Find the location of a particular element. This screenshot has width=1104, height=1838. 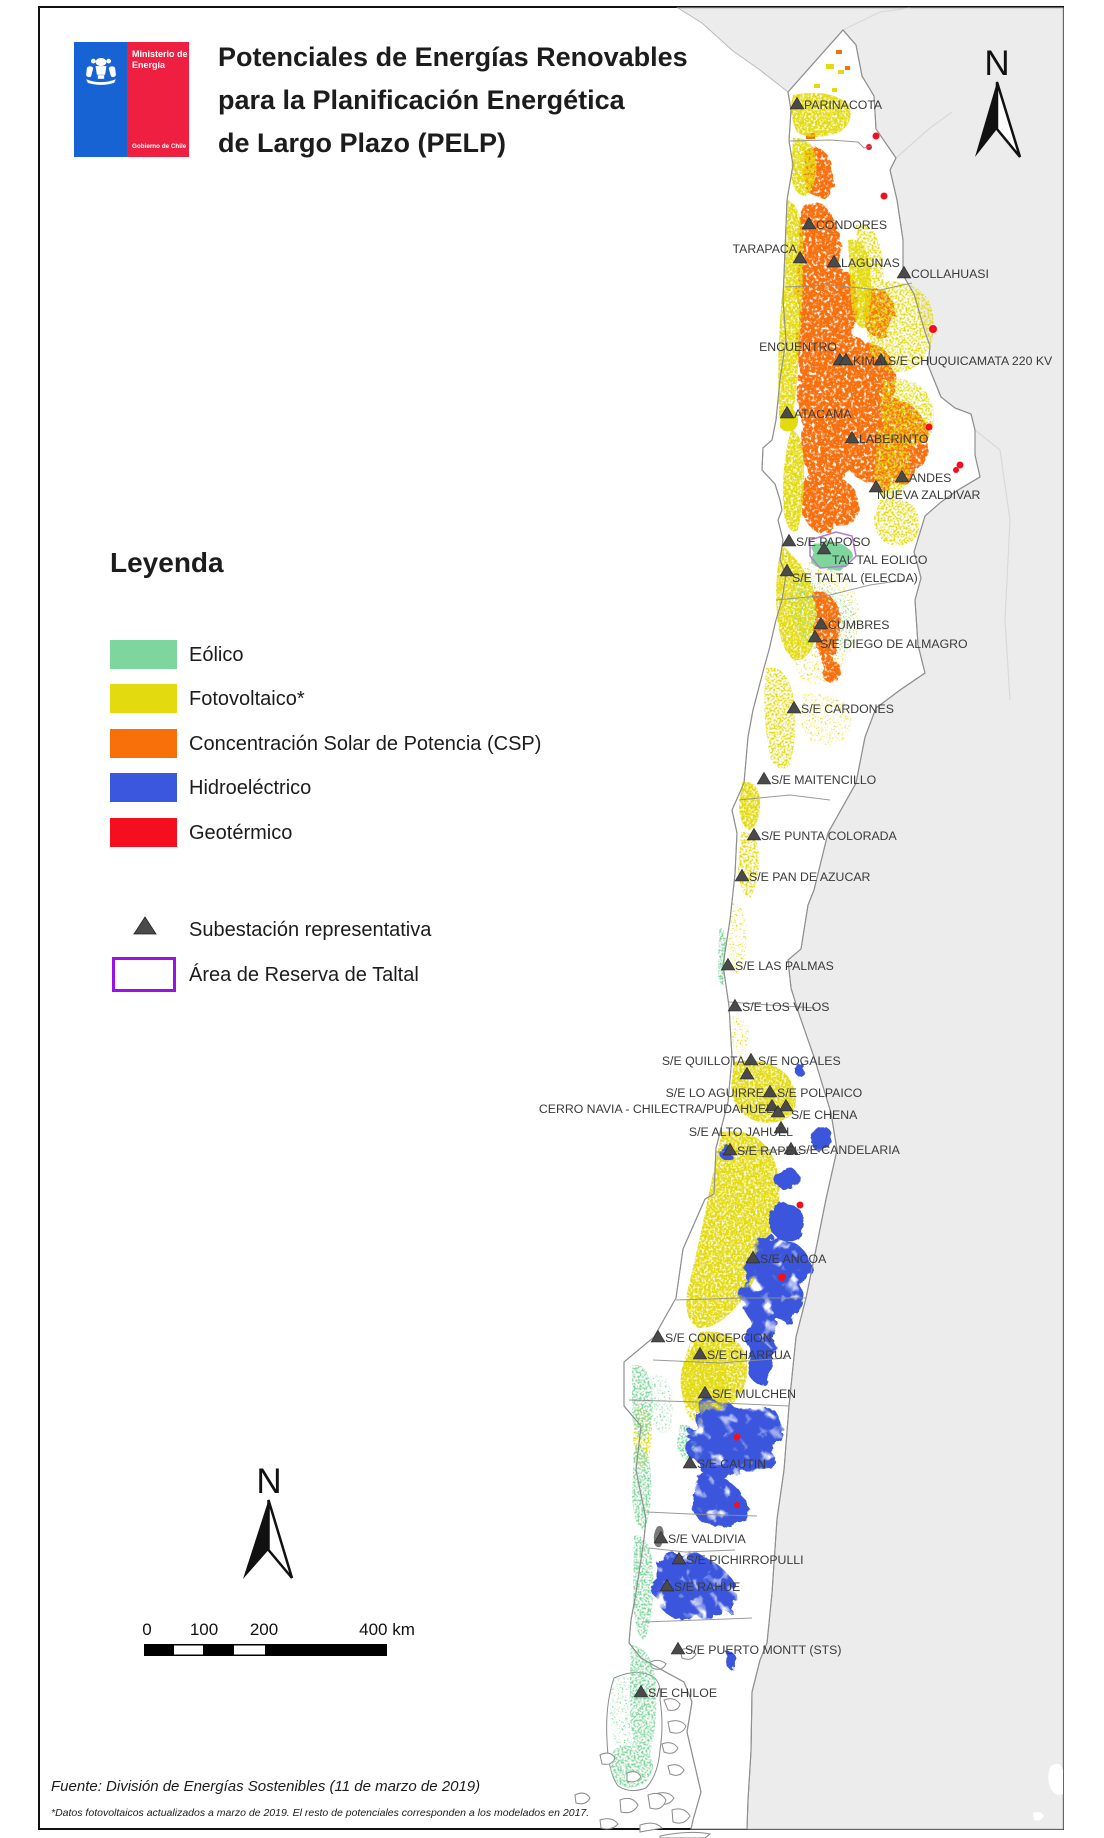

svg-text: ANDES is located at coordinates (930, 478).